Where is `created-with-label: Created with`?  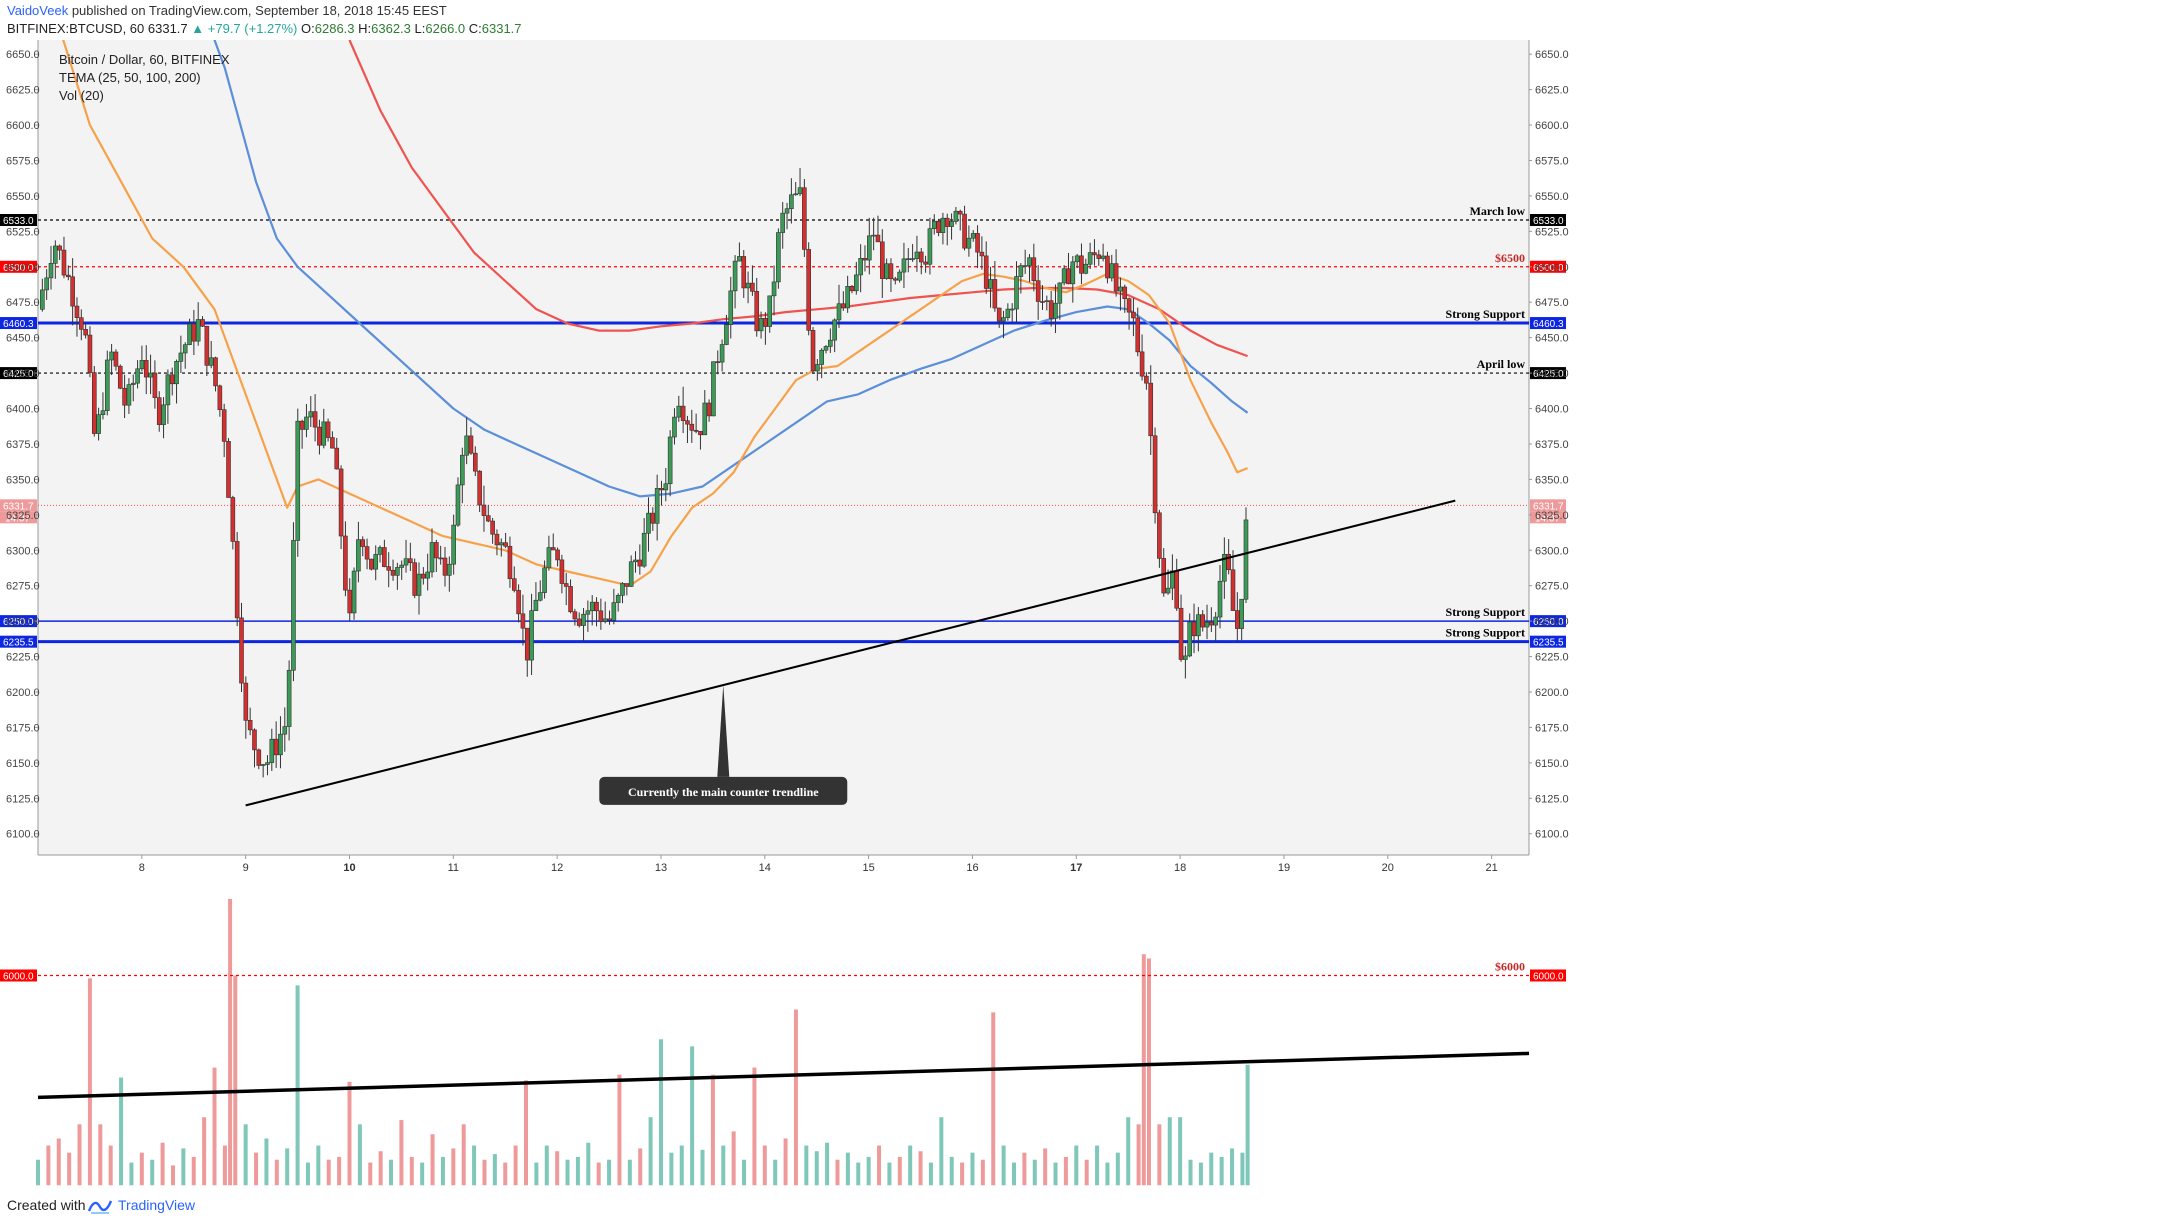 created-with-label: Created with is located at coordinates (46, 1205).